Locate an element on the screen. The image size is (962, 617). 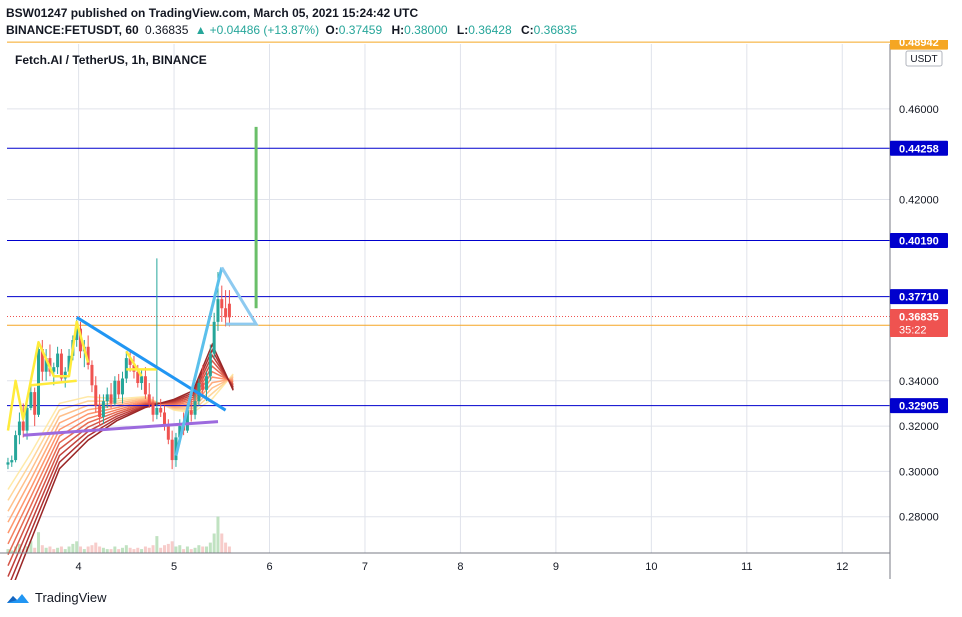
trend-drawings is located at coordinates (132, 291).